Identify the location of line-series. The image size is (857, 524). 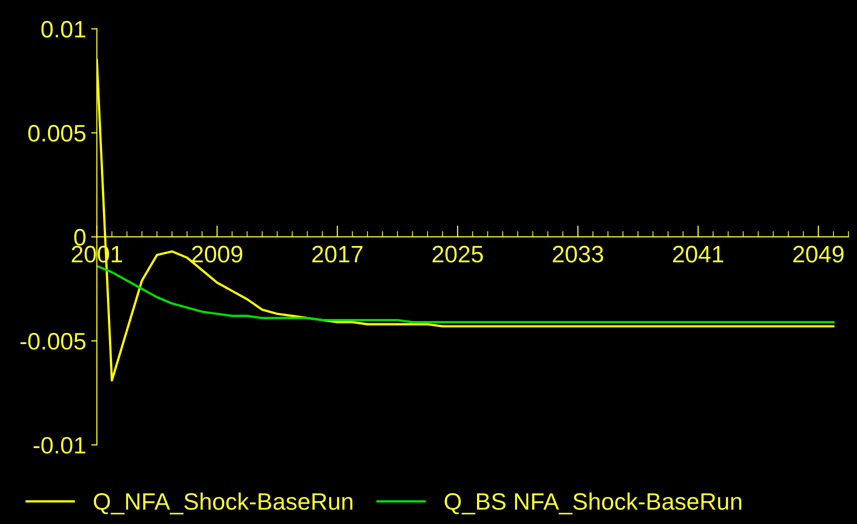
(465, 294).